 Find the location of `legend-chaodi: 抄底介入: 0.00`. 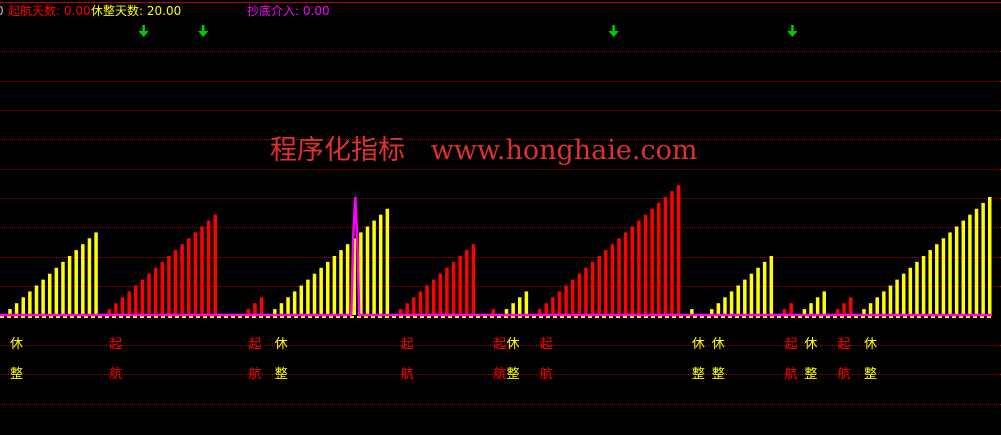

legend-chaodi: 抄底介入: 0.00 is located at coordinates (288, 11).